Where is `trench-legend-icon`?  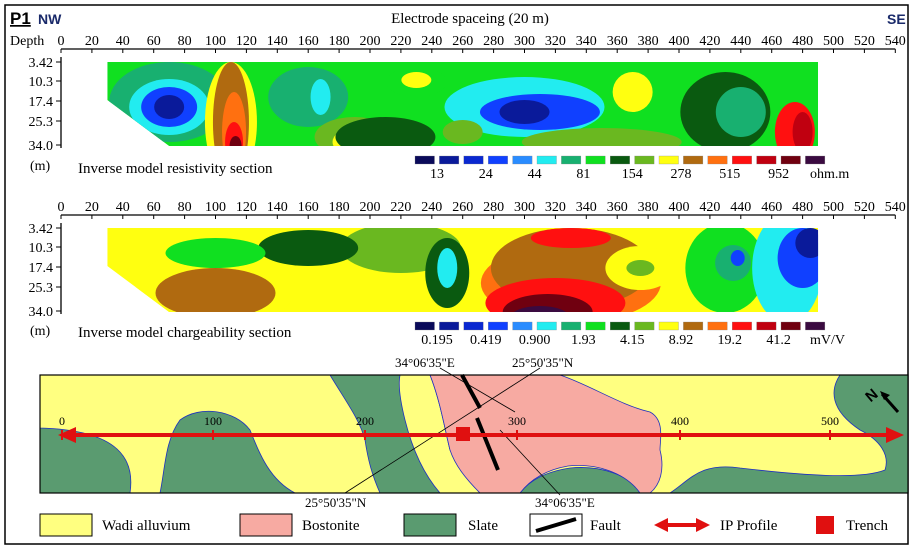
trench-legend-icon is located at coordinates (825, 525).